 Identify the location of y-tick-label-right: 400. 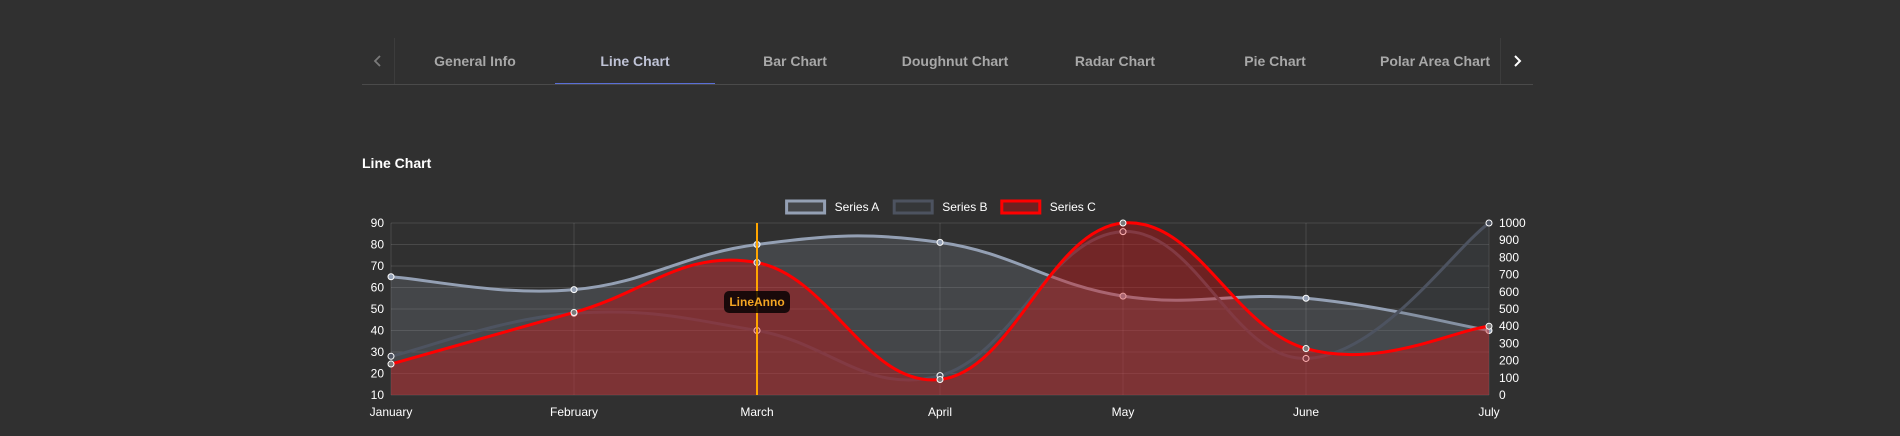
(1509, 326).